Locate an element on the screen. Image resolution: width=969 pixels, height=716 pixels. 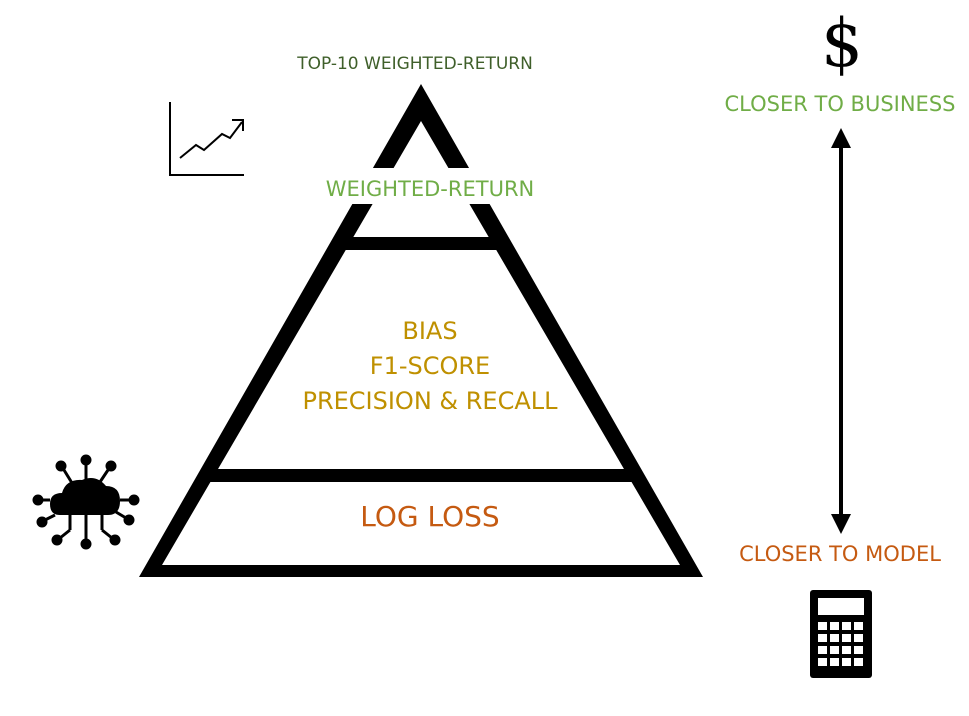
separator-upper is located at coordinates (421, 243).